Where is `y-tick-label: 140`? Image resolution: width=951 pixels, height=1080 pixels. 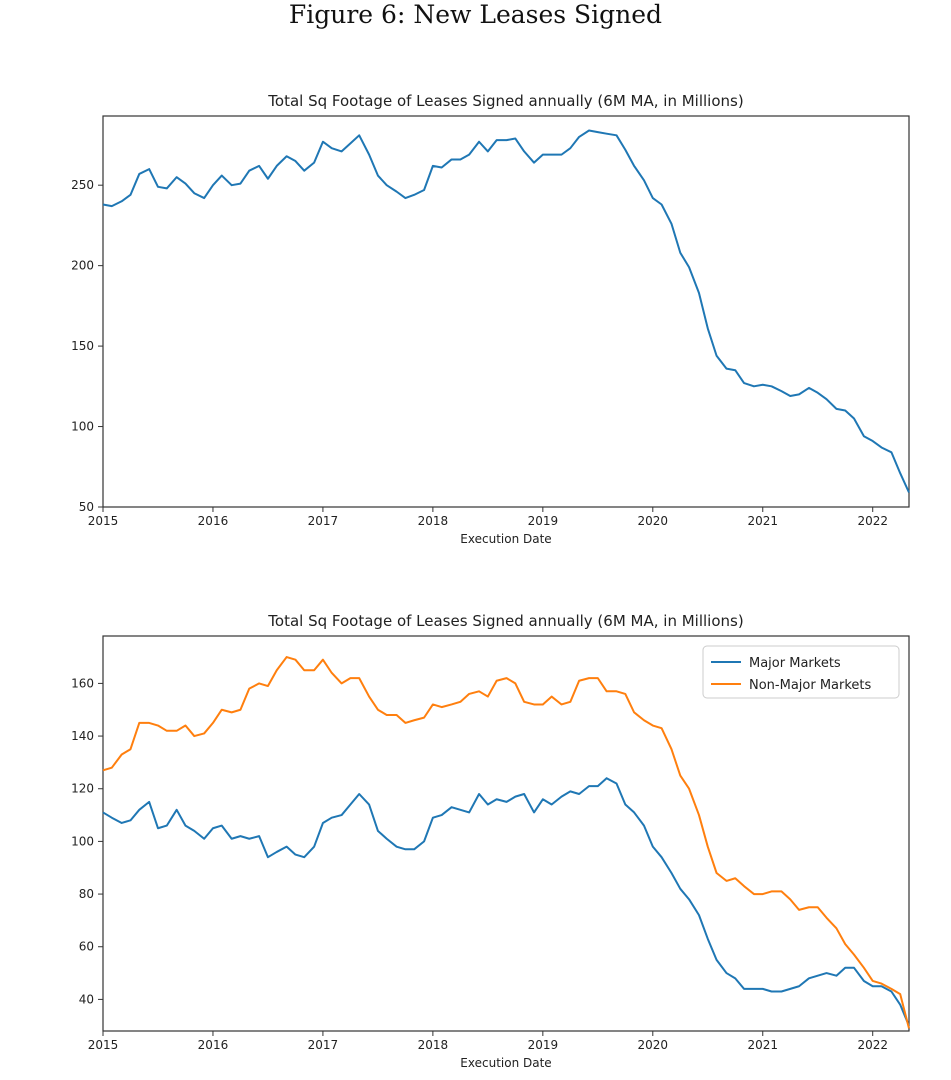 y-tick-label: 140 is located at coordinates (82, 736).